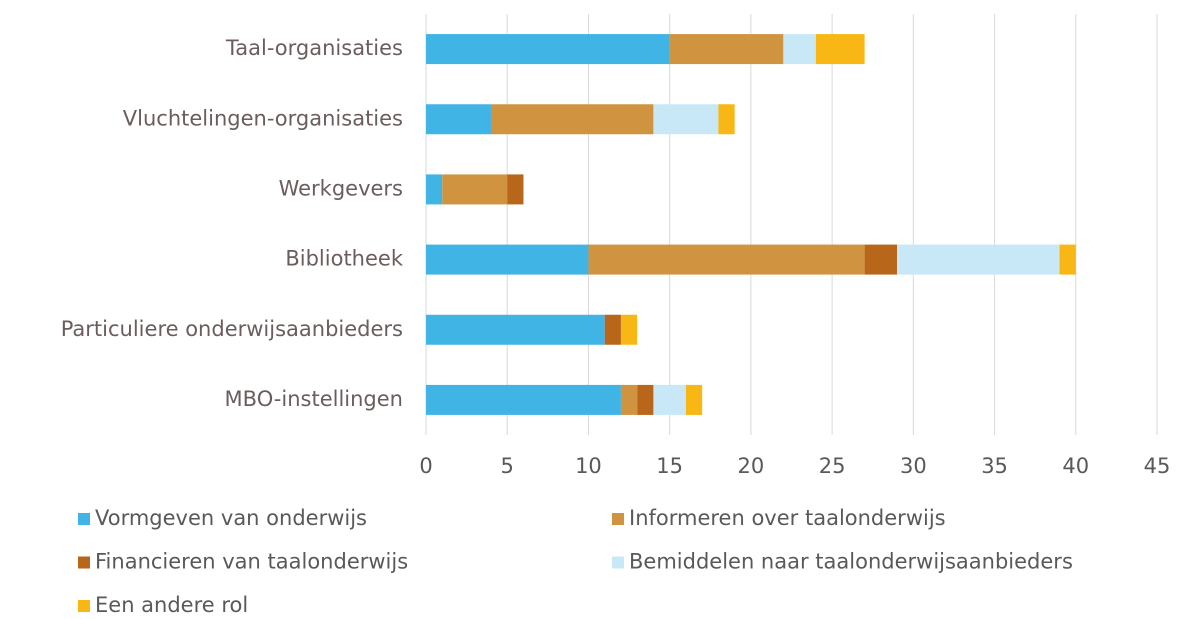  Describe the element at coordinates (1157, 466) in the screenshot. I see `x-tick-label: 45` at that location.